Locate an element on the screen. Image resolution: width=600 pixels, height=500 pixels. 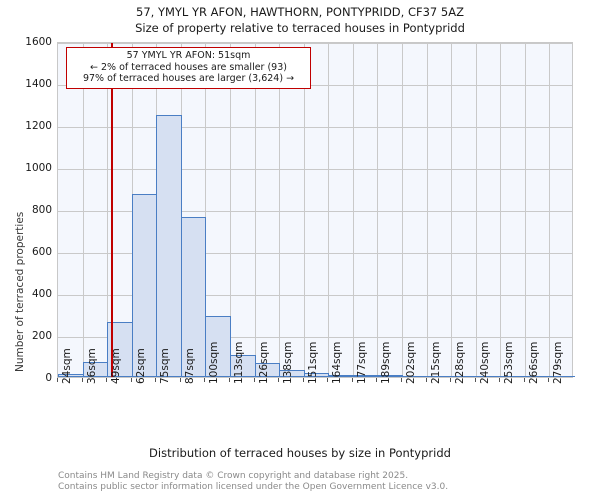
x-axis-tick-label: 62sqm is located at coordinates (141, 366).